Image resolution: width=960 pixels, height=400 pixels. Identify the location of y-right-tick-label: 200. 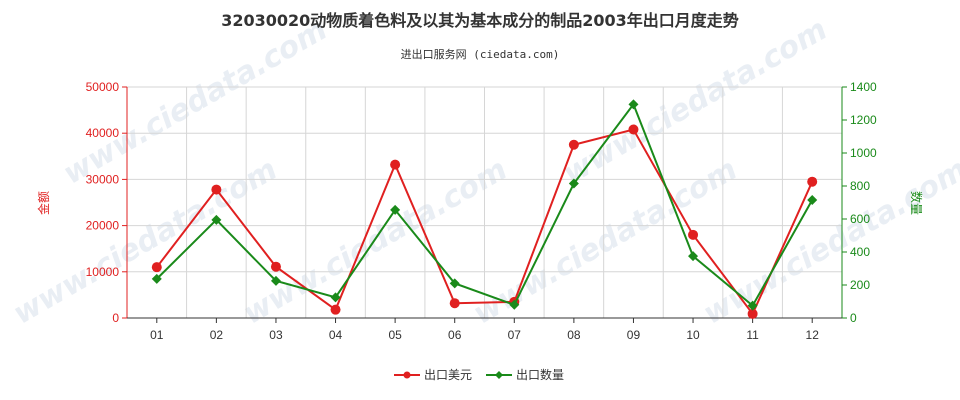
(860, 285).